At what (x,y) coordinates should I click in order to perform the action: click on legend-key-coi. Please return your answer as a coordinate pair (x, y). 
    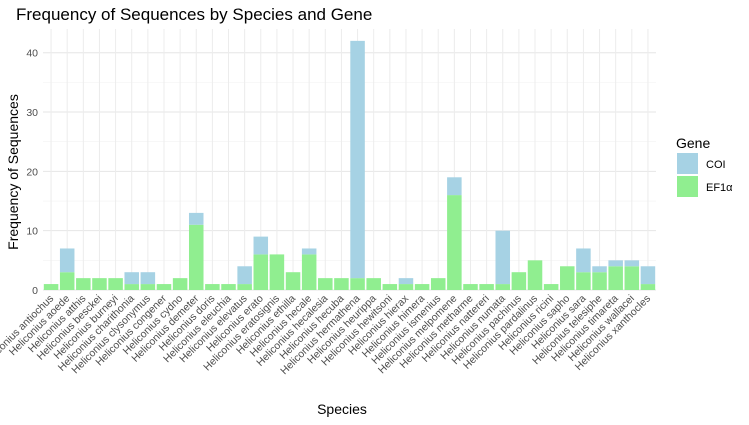
    Looking at the image, I should click on (687, 163).